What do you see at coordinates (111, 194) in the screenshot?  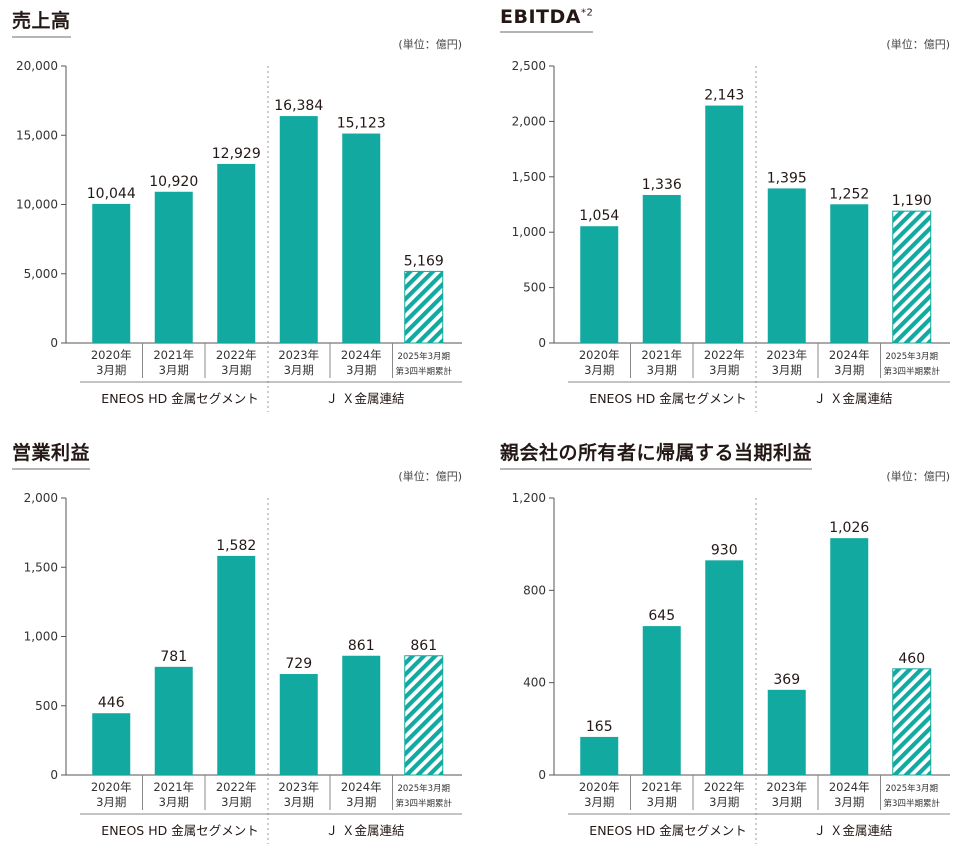 I see `data-label: 10,044` at bounding box center [111, 194].